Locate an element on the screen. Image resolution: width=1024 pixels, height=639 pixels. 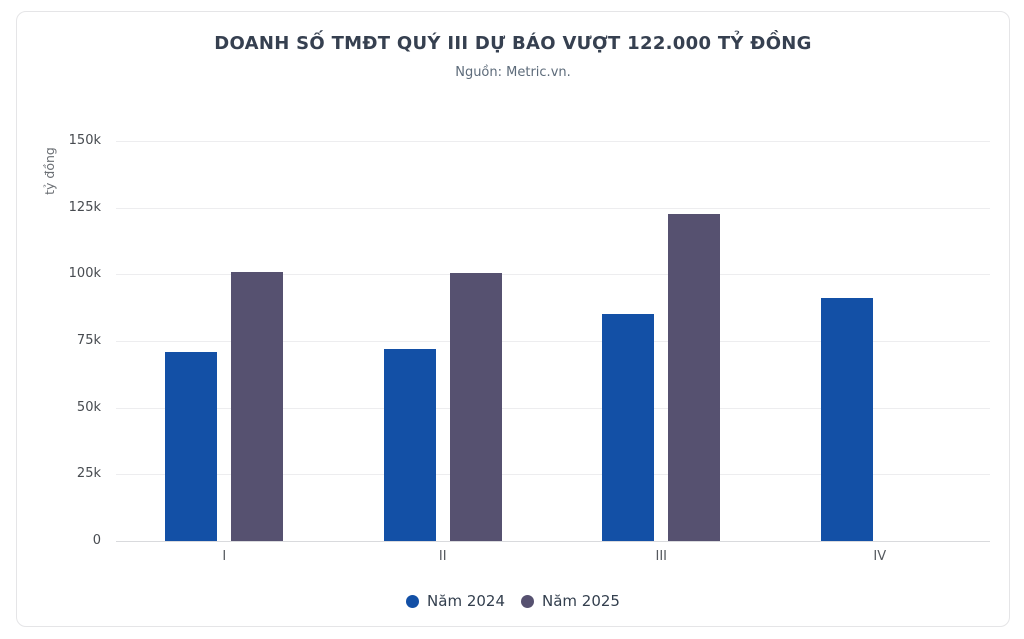
y-tick-label: 125k is located at coordinates (84, 207).